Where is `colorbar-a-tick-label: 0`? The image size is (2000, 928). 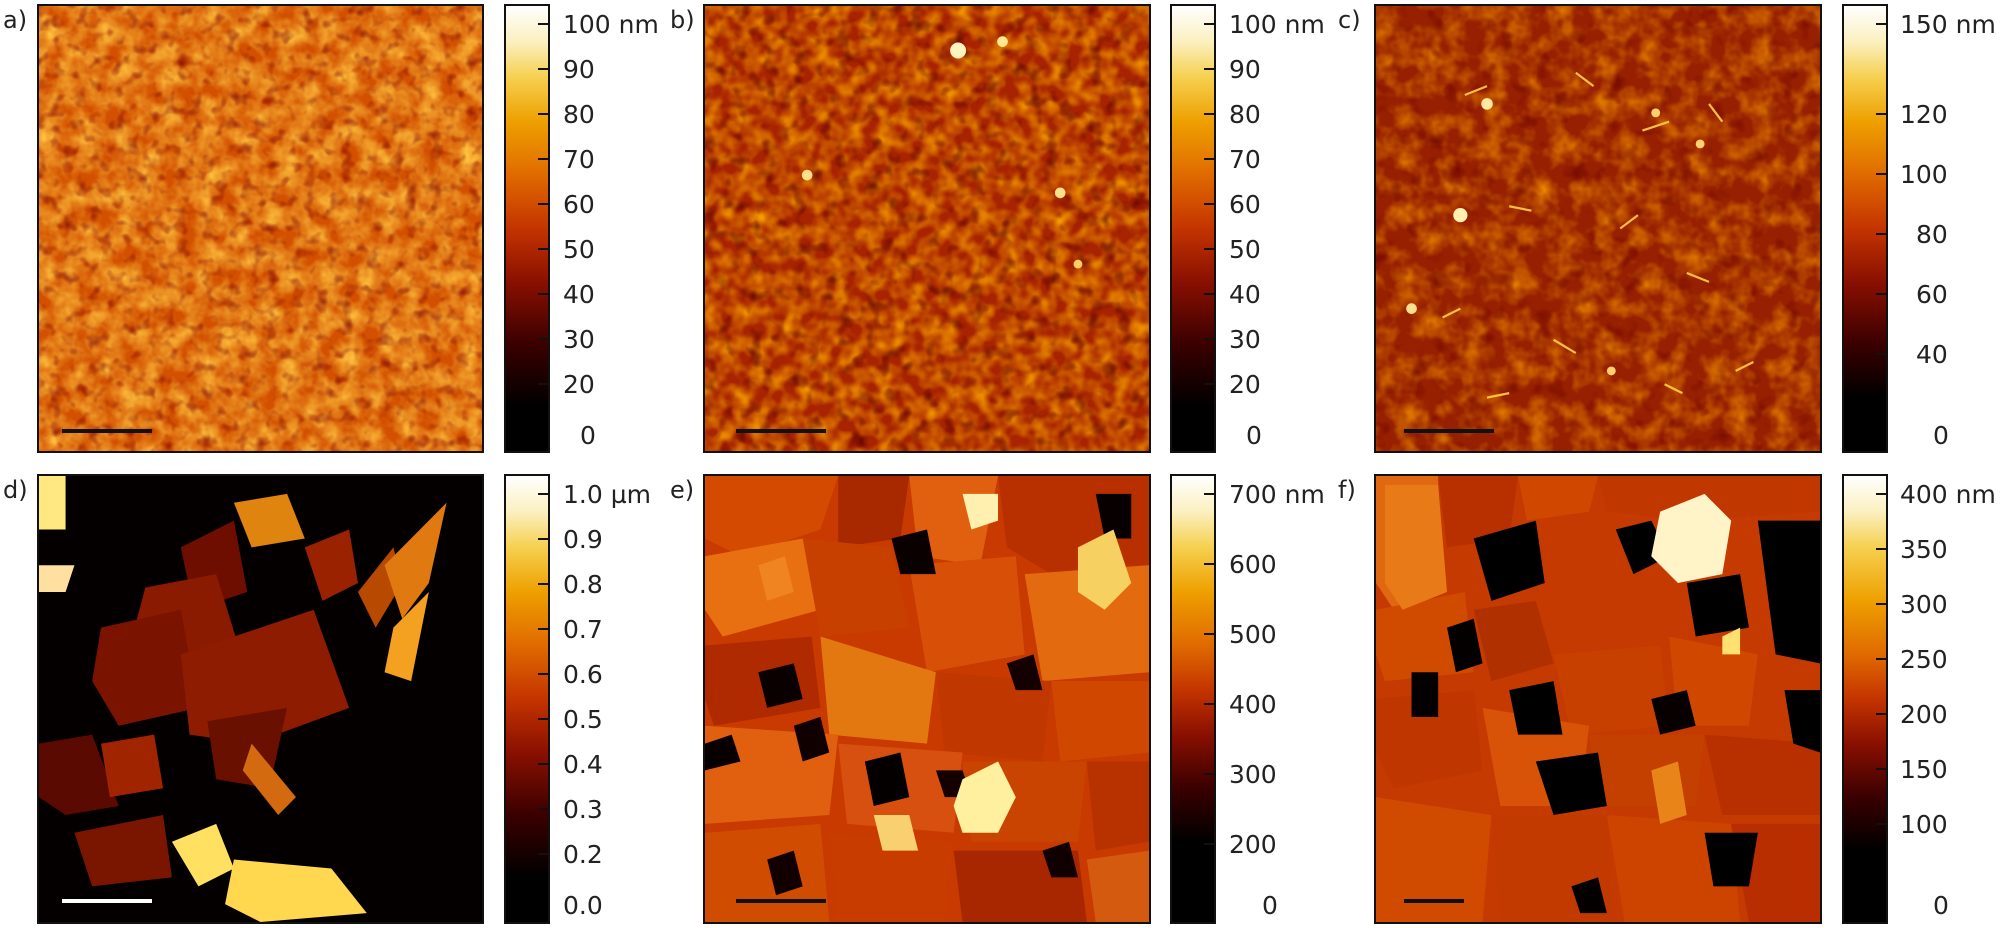
colorbar-a-tick-label: 0 is located at coordinates (588, 435).